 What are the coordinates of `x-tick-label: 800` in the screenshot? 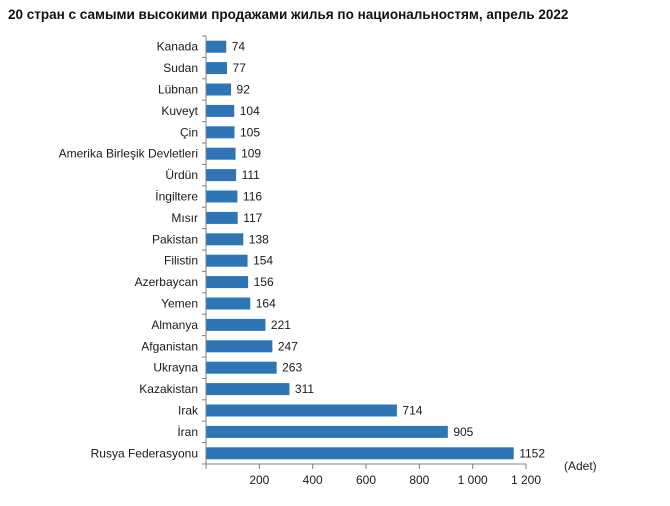 It's located at (419, 480).